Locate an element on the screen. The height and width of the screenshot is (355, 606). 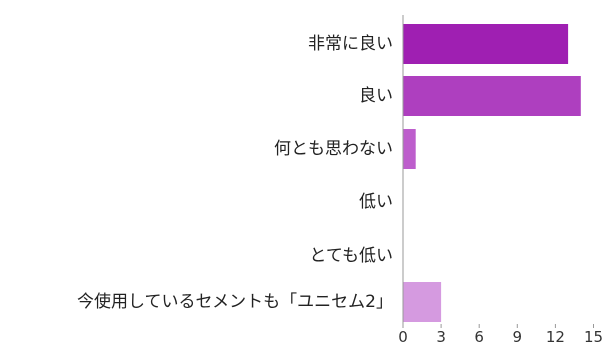
category-label: 非常に良い is located at coordinates (350, 44).